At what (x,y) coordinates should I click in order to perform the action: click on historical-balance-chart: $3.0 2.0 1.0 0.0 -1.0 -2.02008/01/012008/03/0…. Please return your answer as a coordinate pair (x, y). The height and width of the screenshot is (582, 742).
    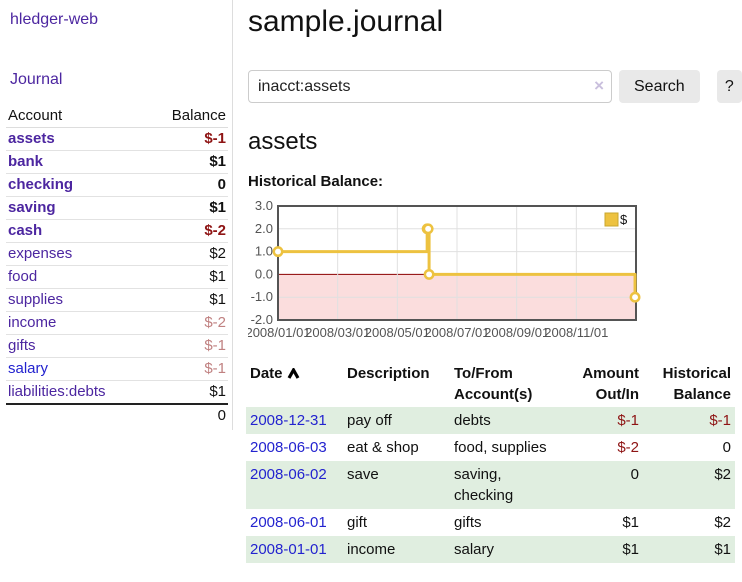
    Looking at the image, I should click on (444, 270).